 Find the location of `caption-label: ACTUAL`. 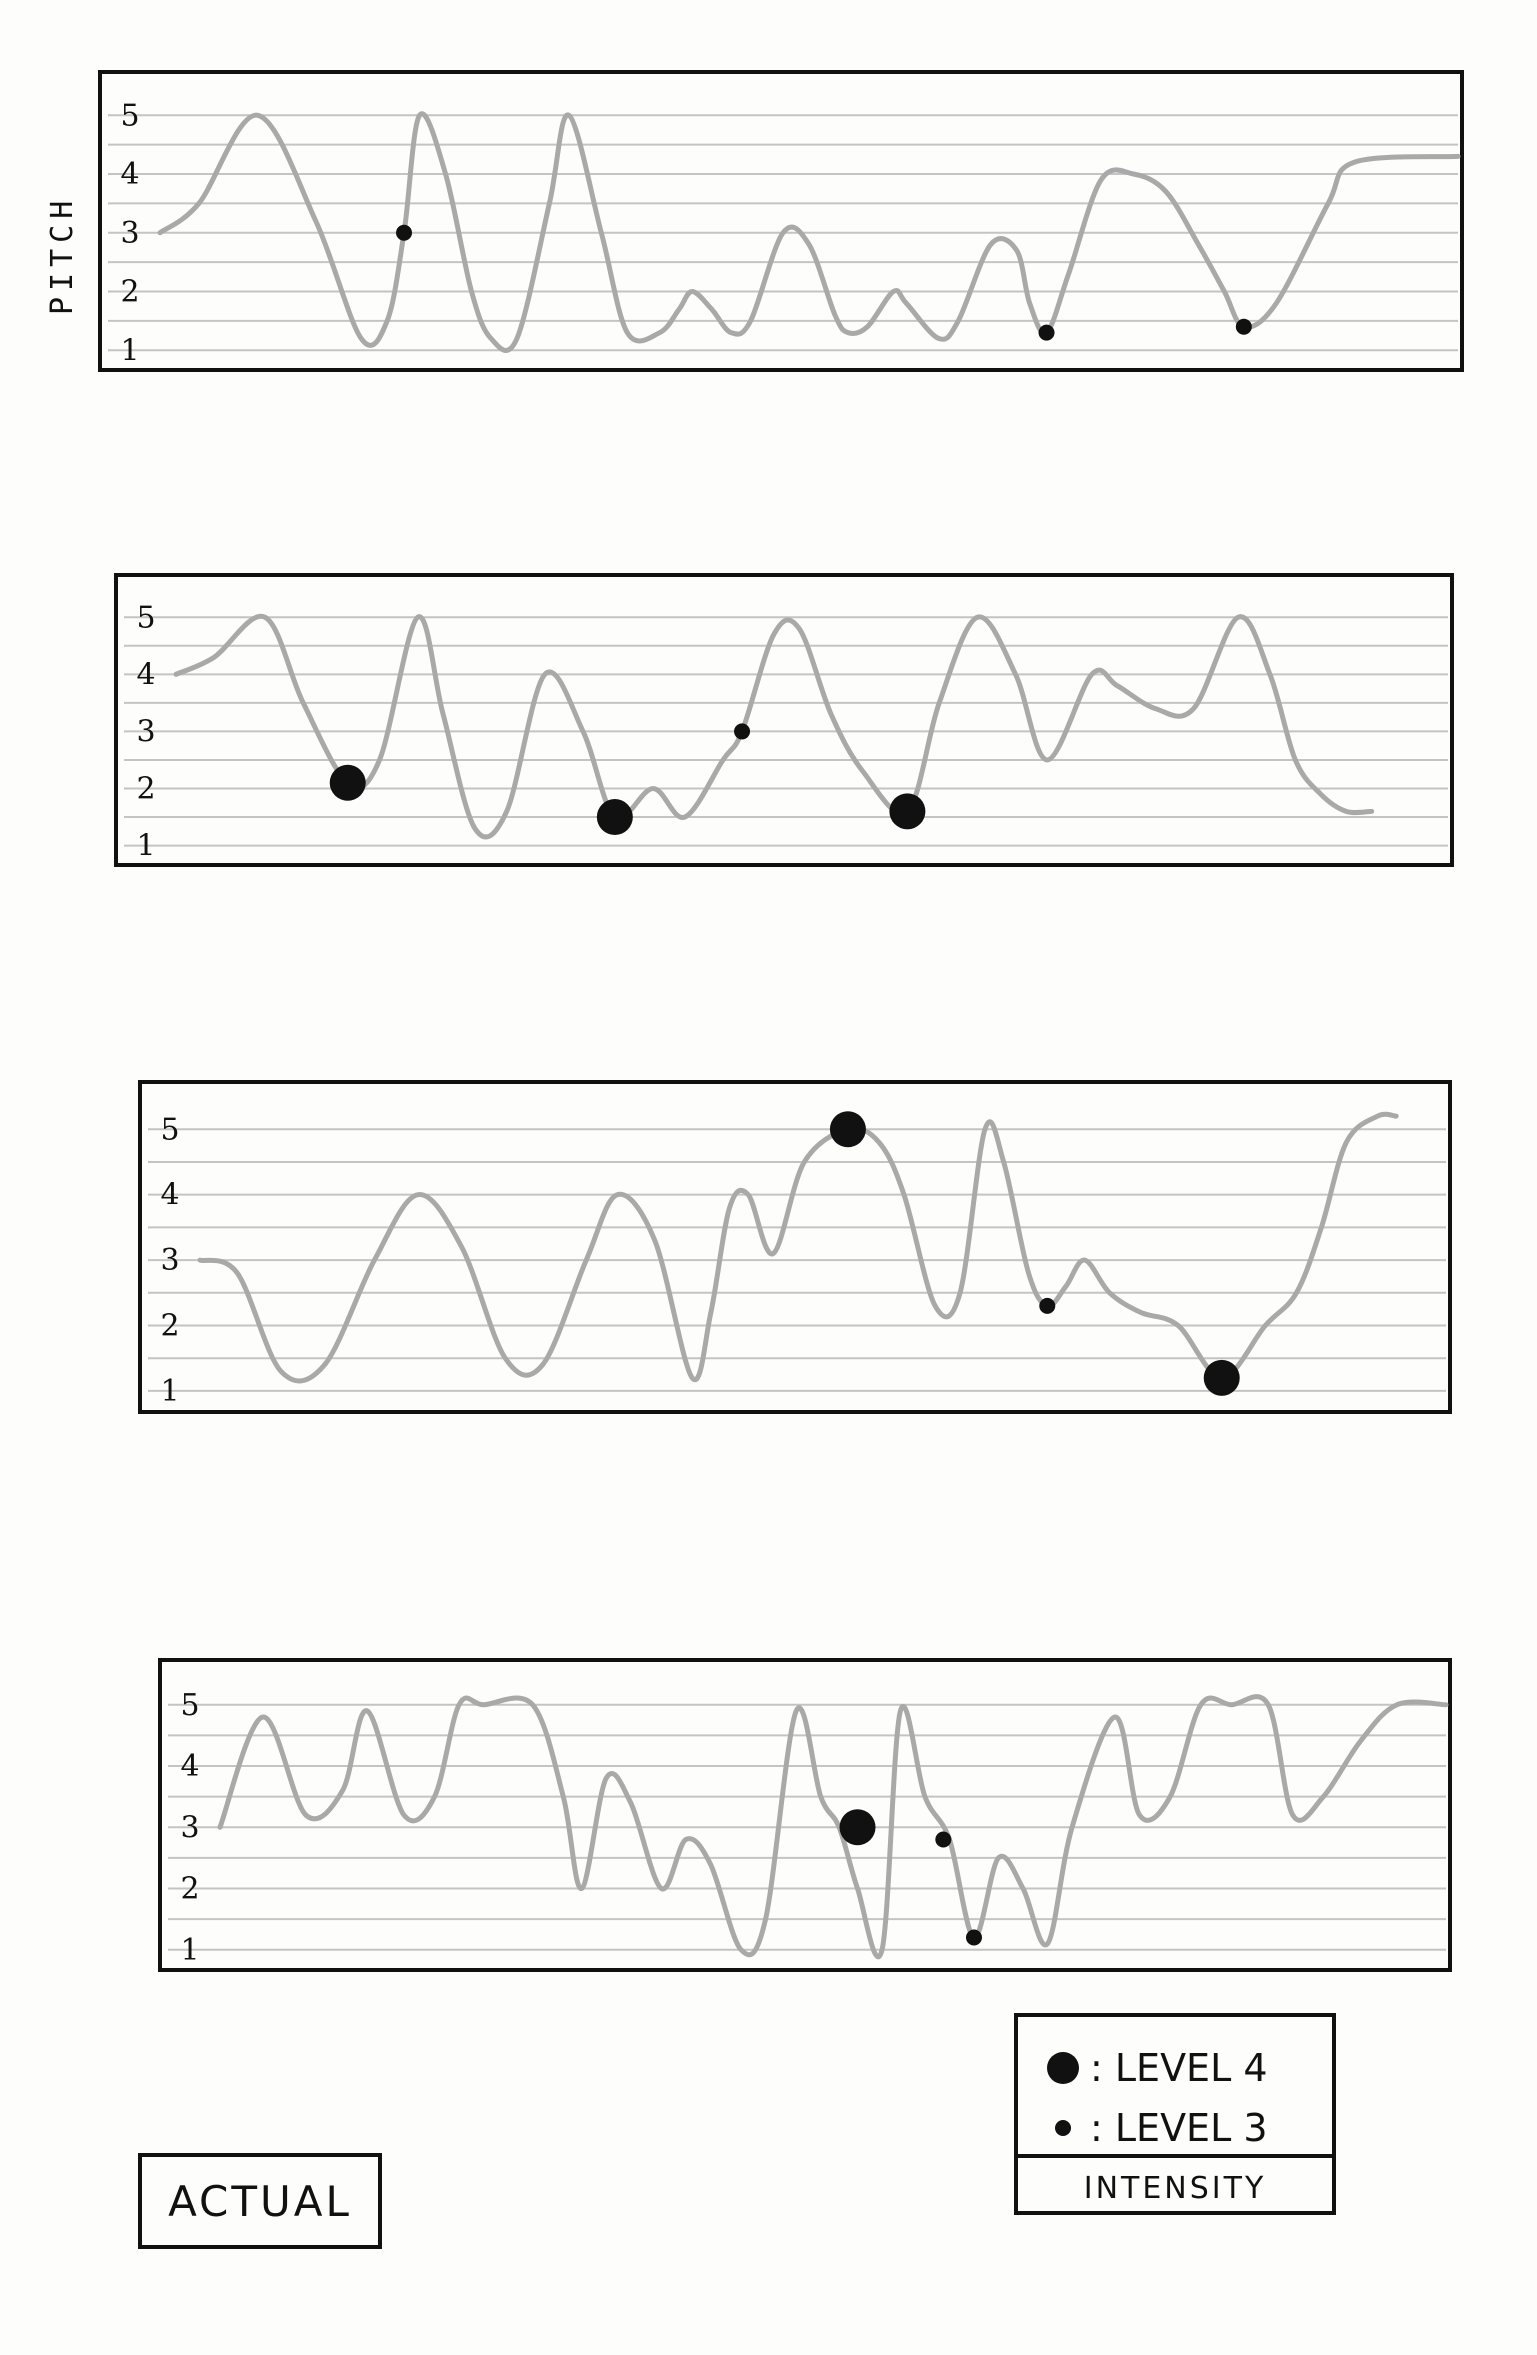

caption-label: ACTUAL is located at coordinates (260, 2201).